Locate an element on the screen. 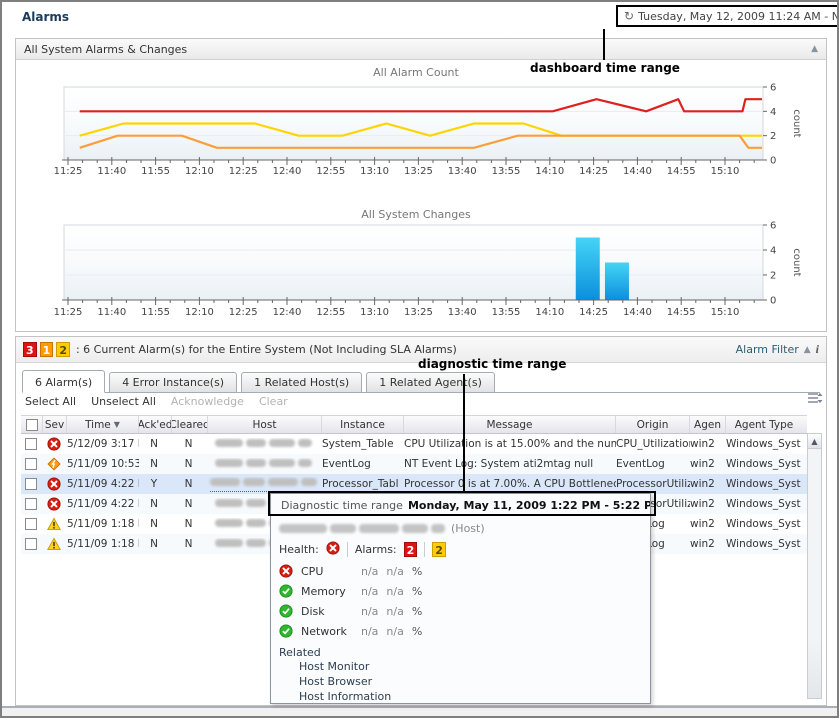  svg-text: 15:10 is located at coordinates (725, 171).